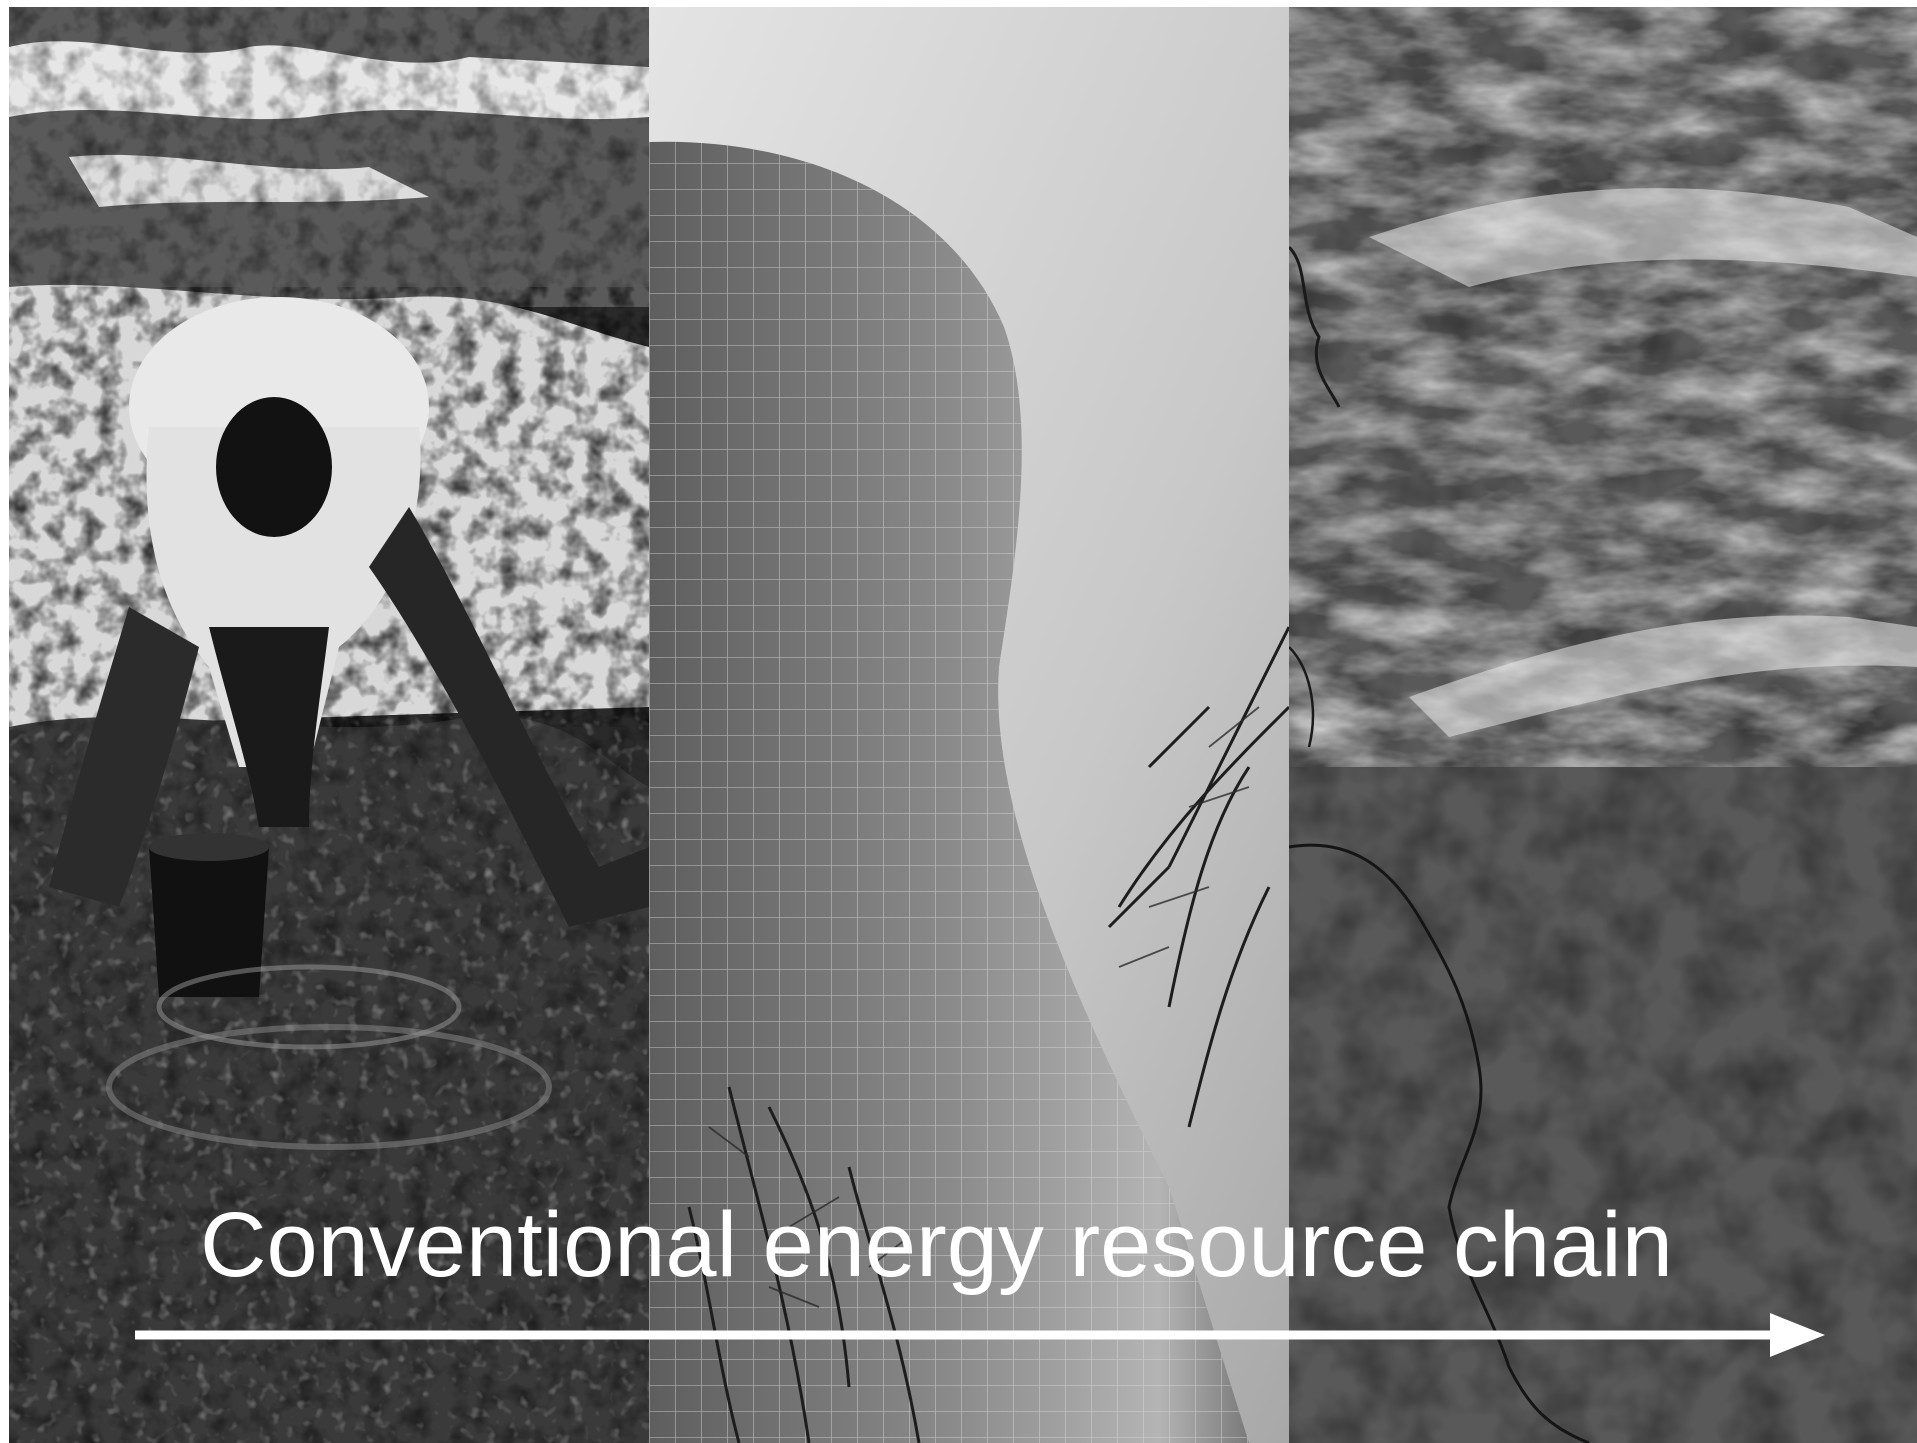  I want to click on arrow-right-icon, so click(980, 1335).